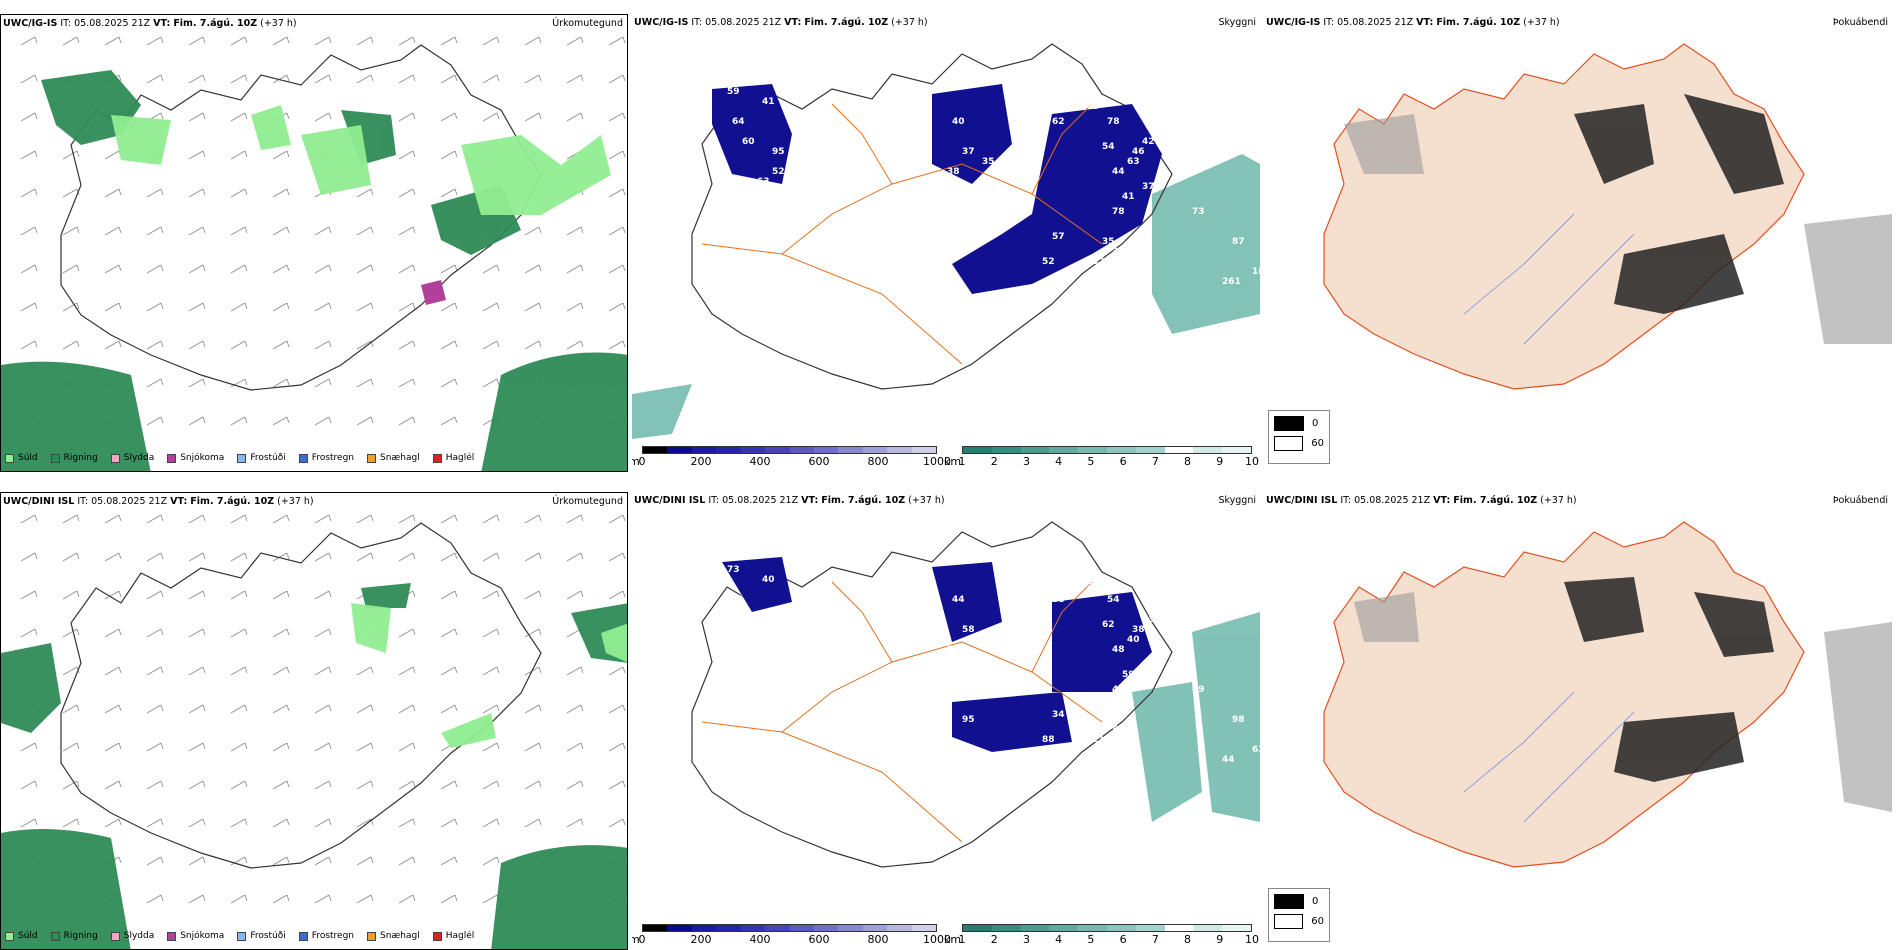 This screenshot has height=950, width=1900. I want to click on cloud-base-value: 86, so click(1048, 107).